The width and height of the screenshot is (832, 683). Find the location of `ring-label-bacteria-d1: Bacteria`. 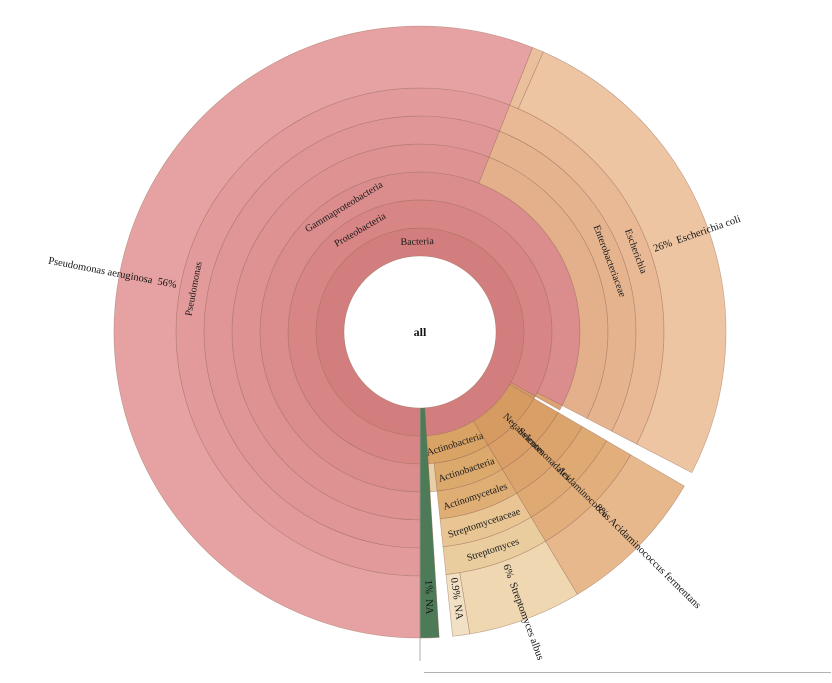

ring-label-bacteria-d1: Bacteria is located at coordinates (417, 242).